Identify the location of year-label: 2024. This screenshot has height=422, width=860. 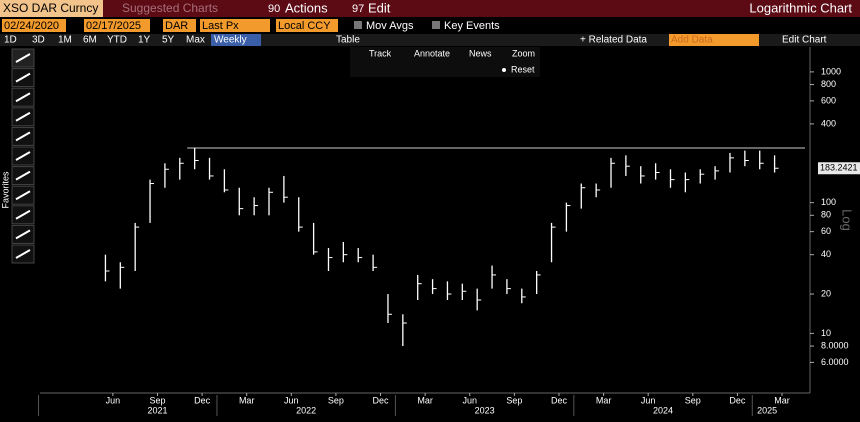
(663, 410).